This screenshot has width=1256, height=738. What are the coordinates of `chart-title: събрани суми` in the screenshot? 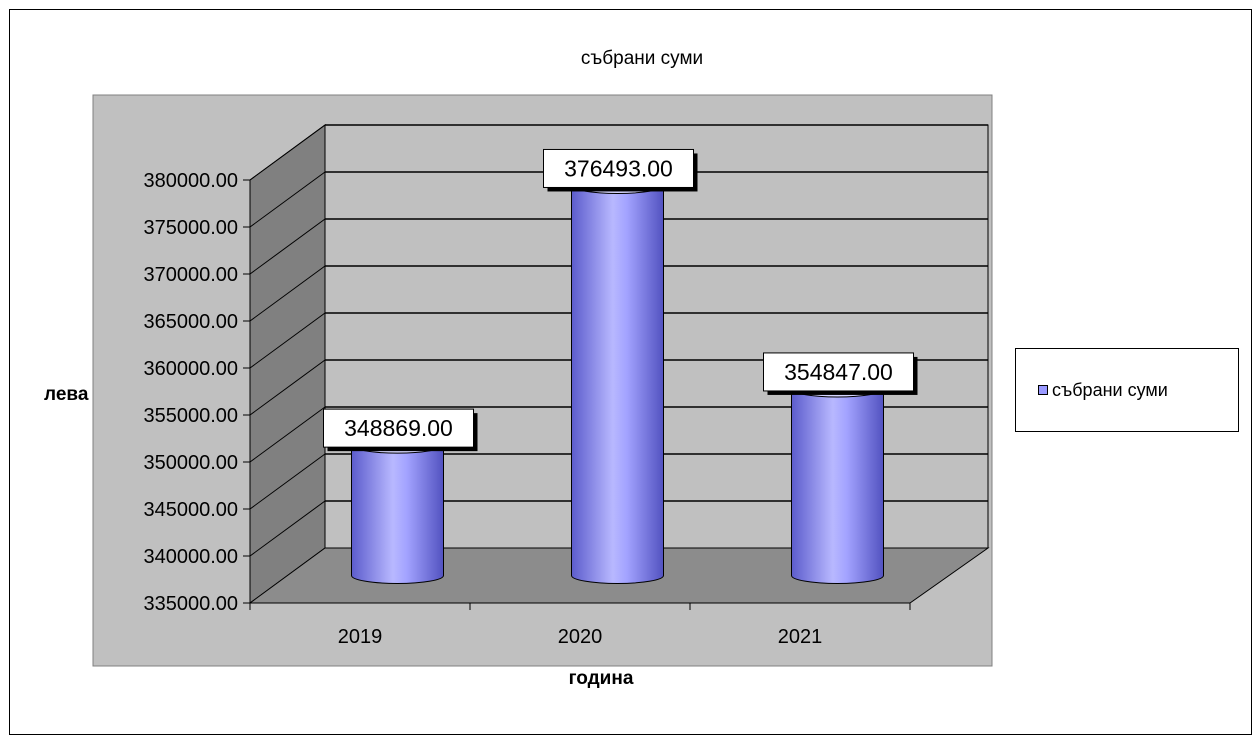 It's located at (642, 58).